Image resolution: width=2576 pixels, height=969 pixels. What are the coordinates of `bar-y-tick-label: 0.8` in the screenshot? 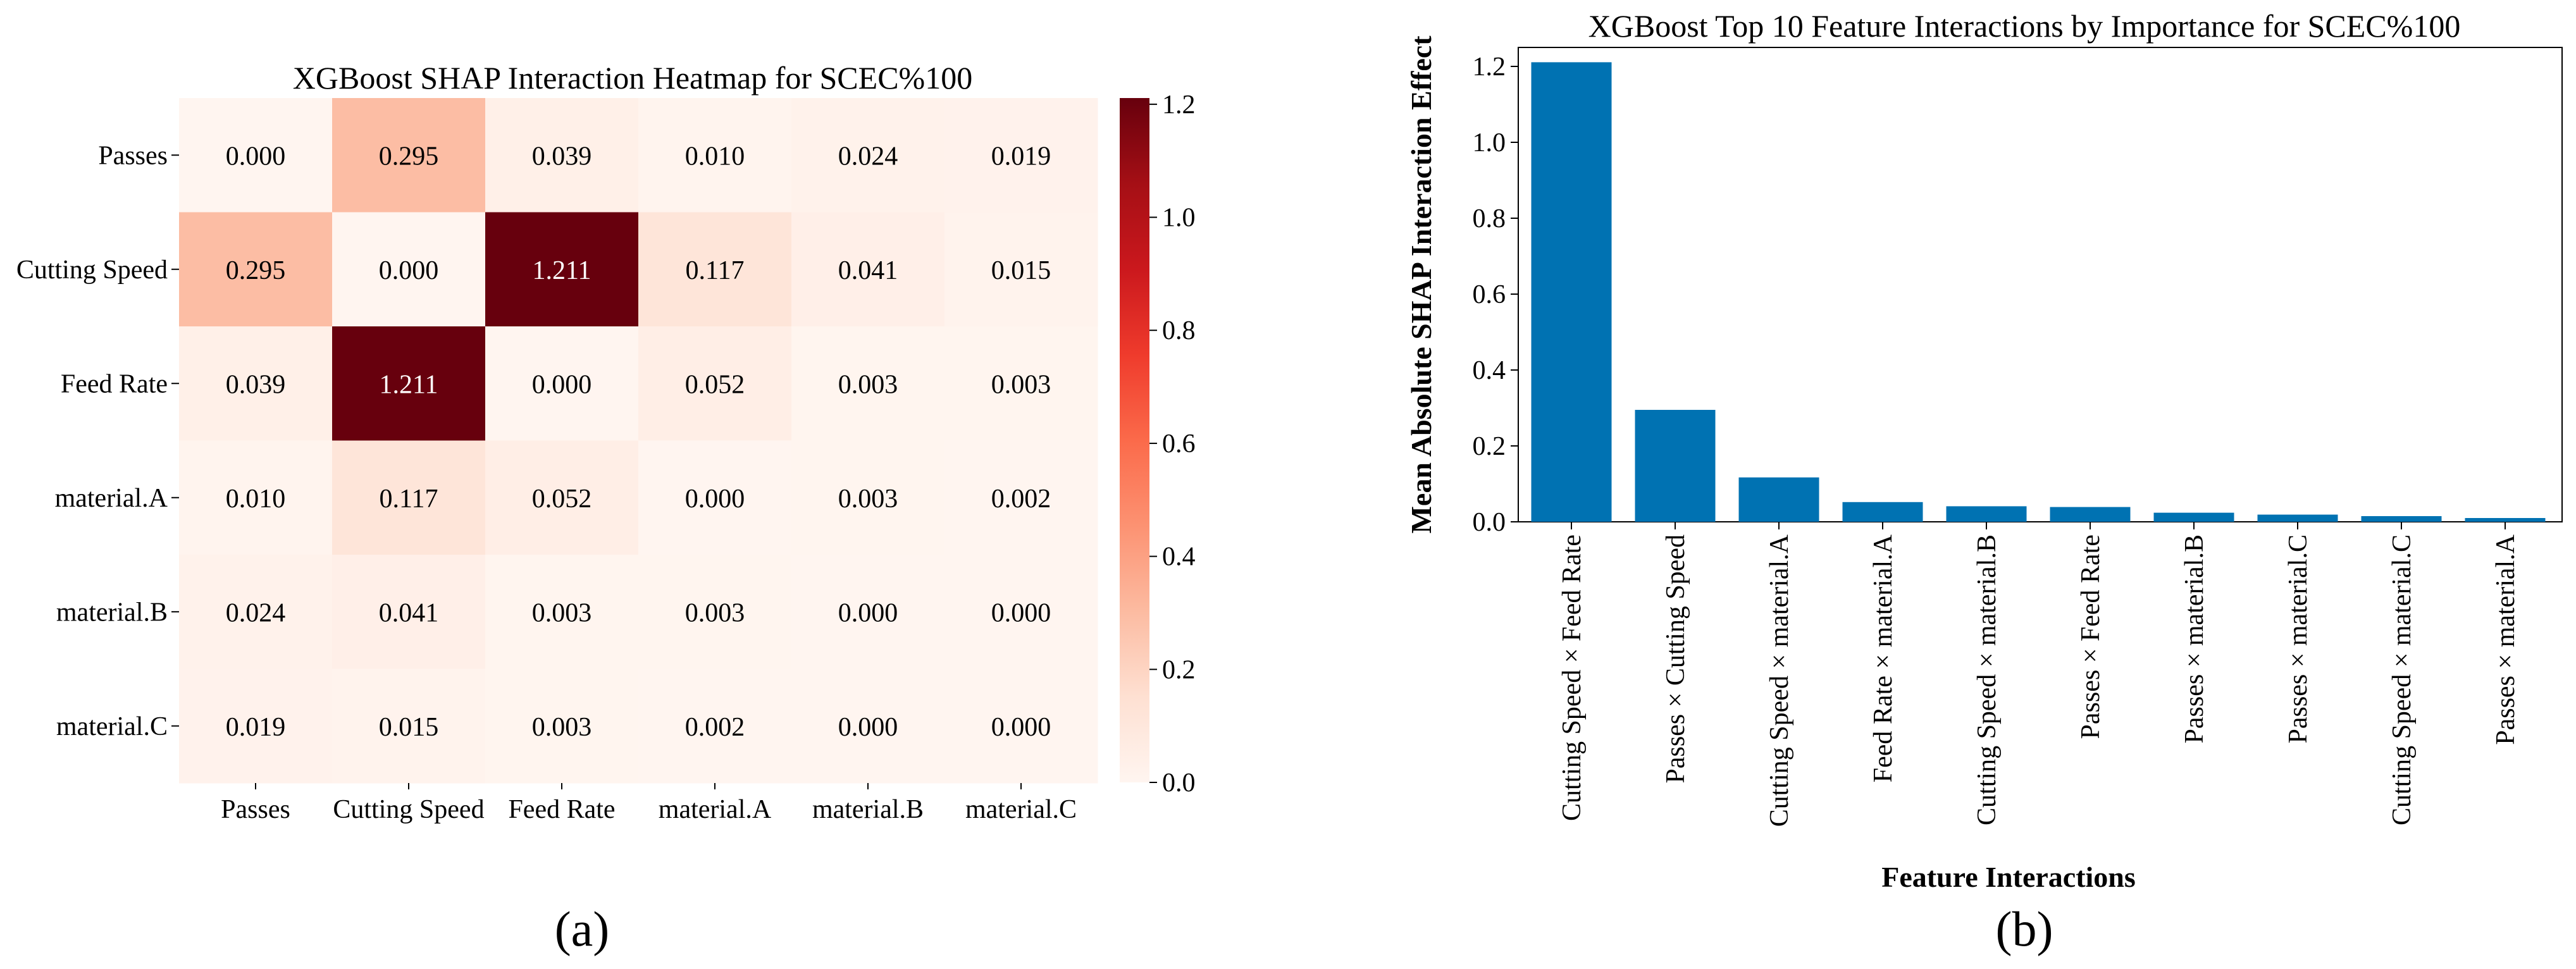 It's located at (1489, 218).